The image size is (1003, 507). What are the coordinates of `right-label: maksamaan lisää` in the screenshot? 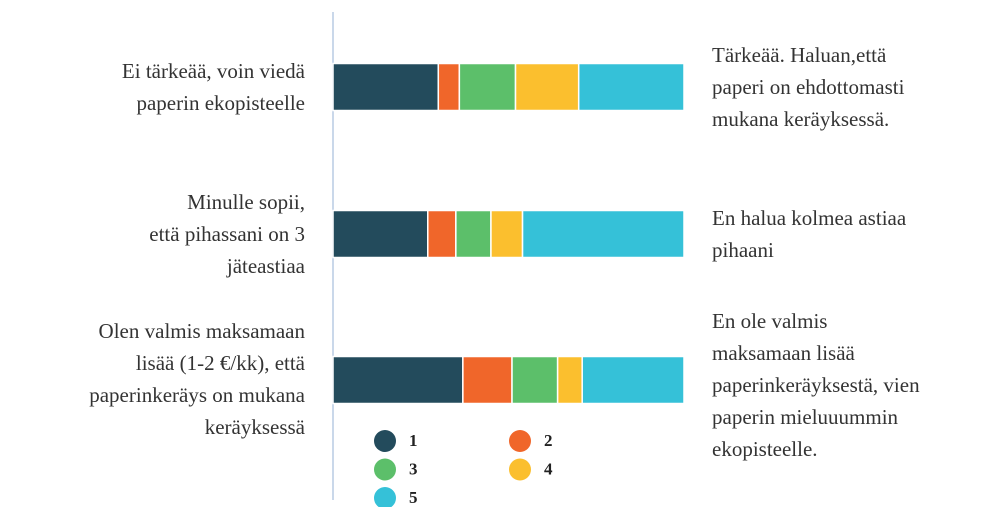 It's located at (784, 353).